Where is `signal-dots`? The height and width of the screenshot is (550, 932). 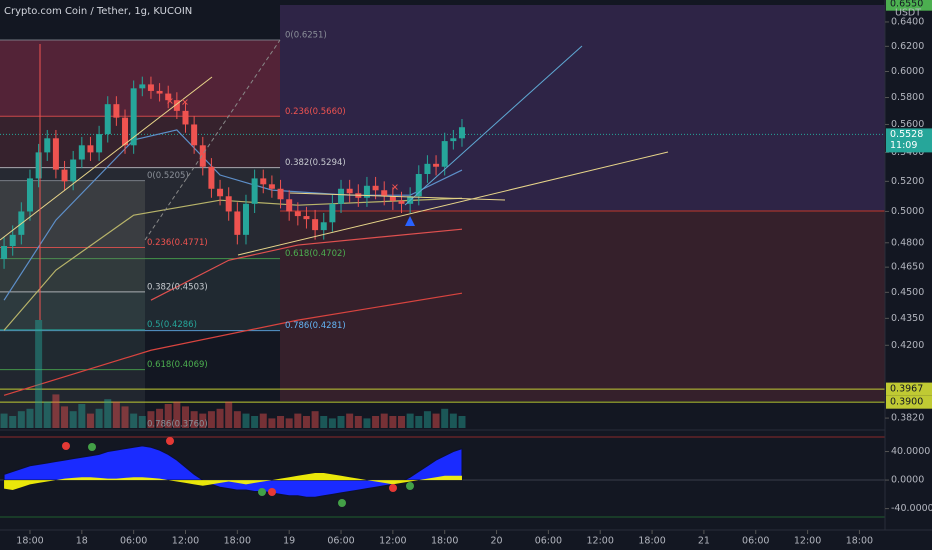
signal-dots is located at coordinates (238, 472).